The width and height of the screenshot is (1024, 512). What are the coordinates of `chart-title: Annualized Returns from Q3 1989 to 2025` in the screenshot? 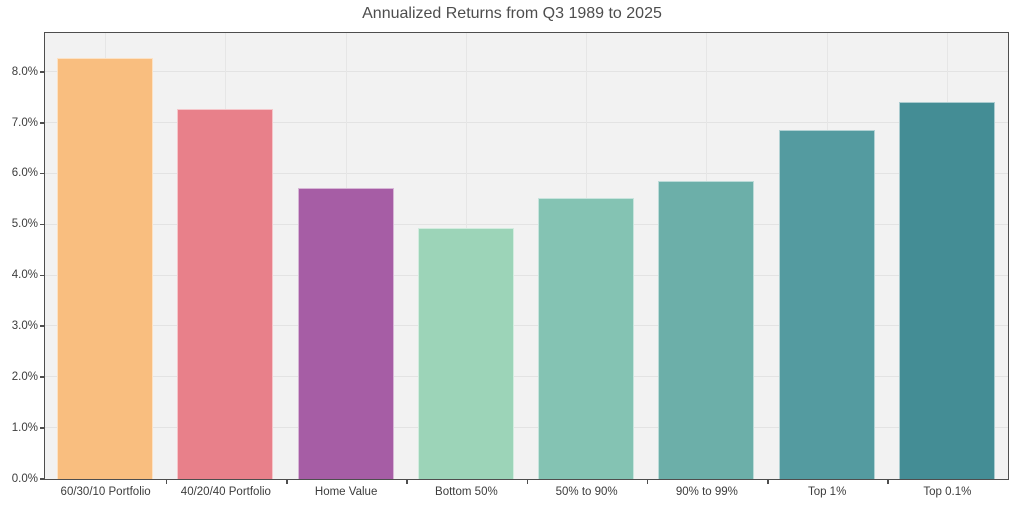 It's located at (512, 13).